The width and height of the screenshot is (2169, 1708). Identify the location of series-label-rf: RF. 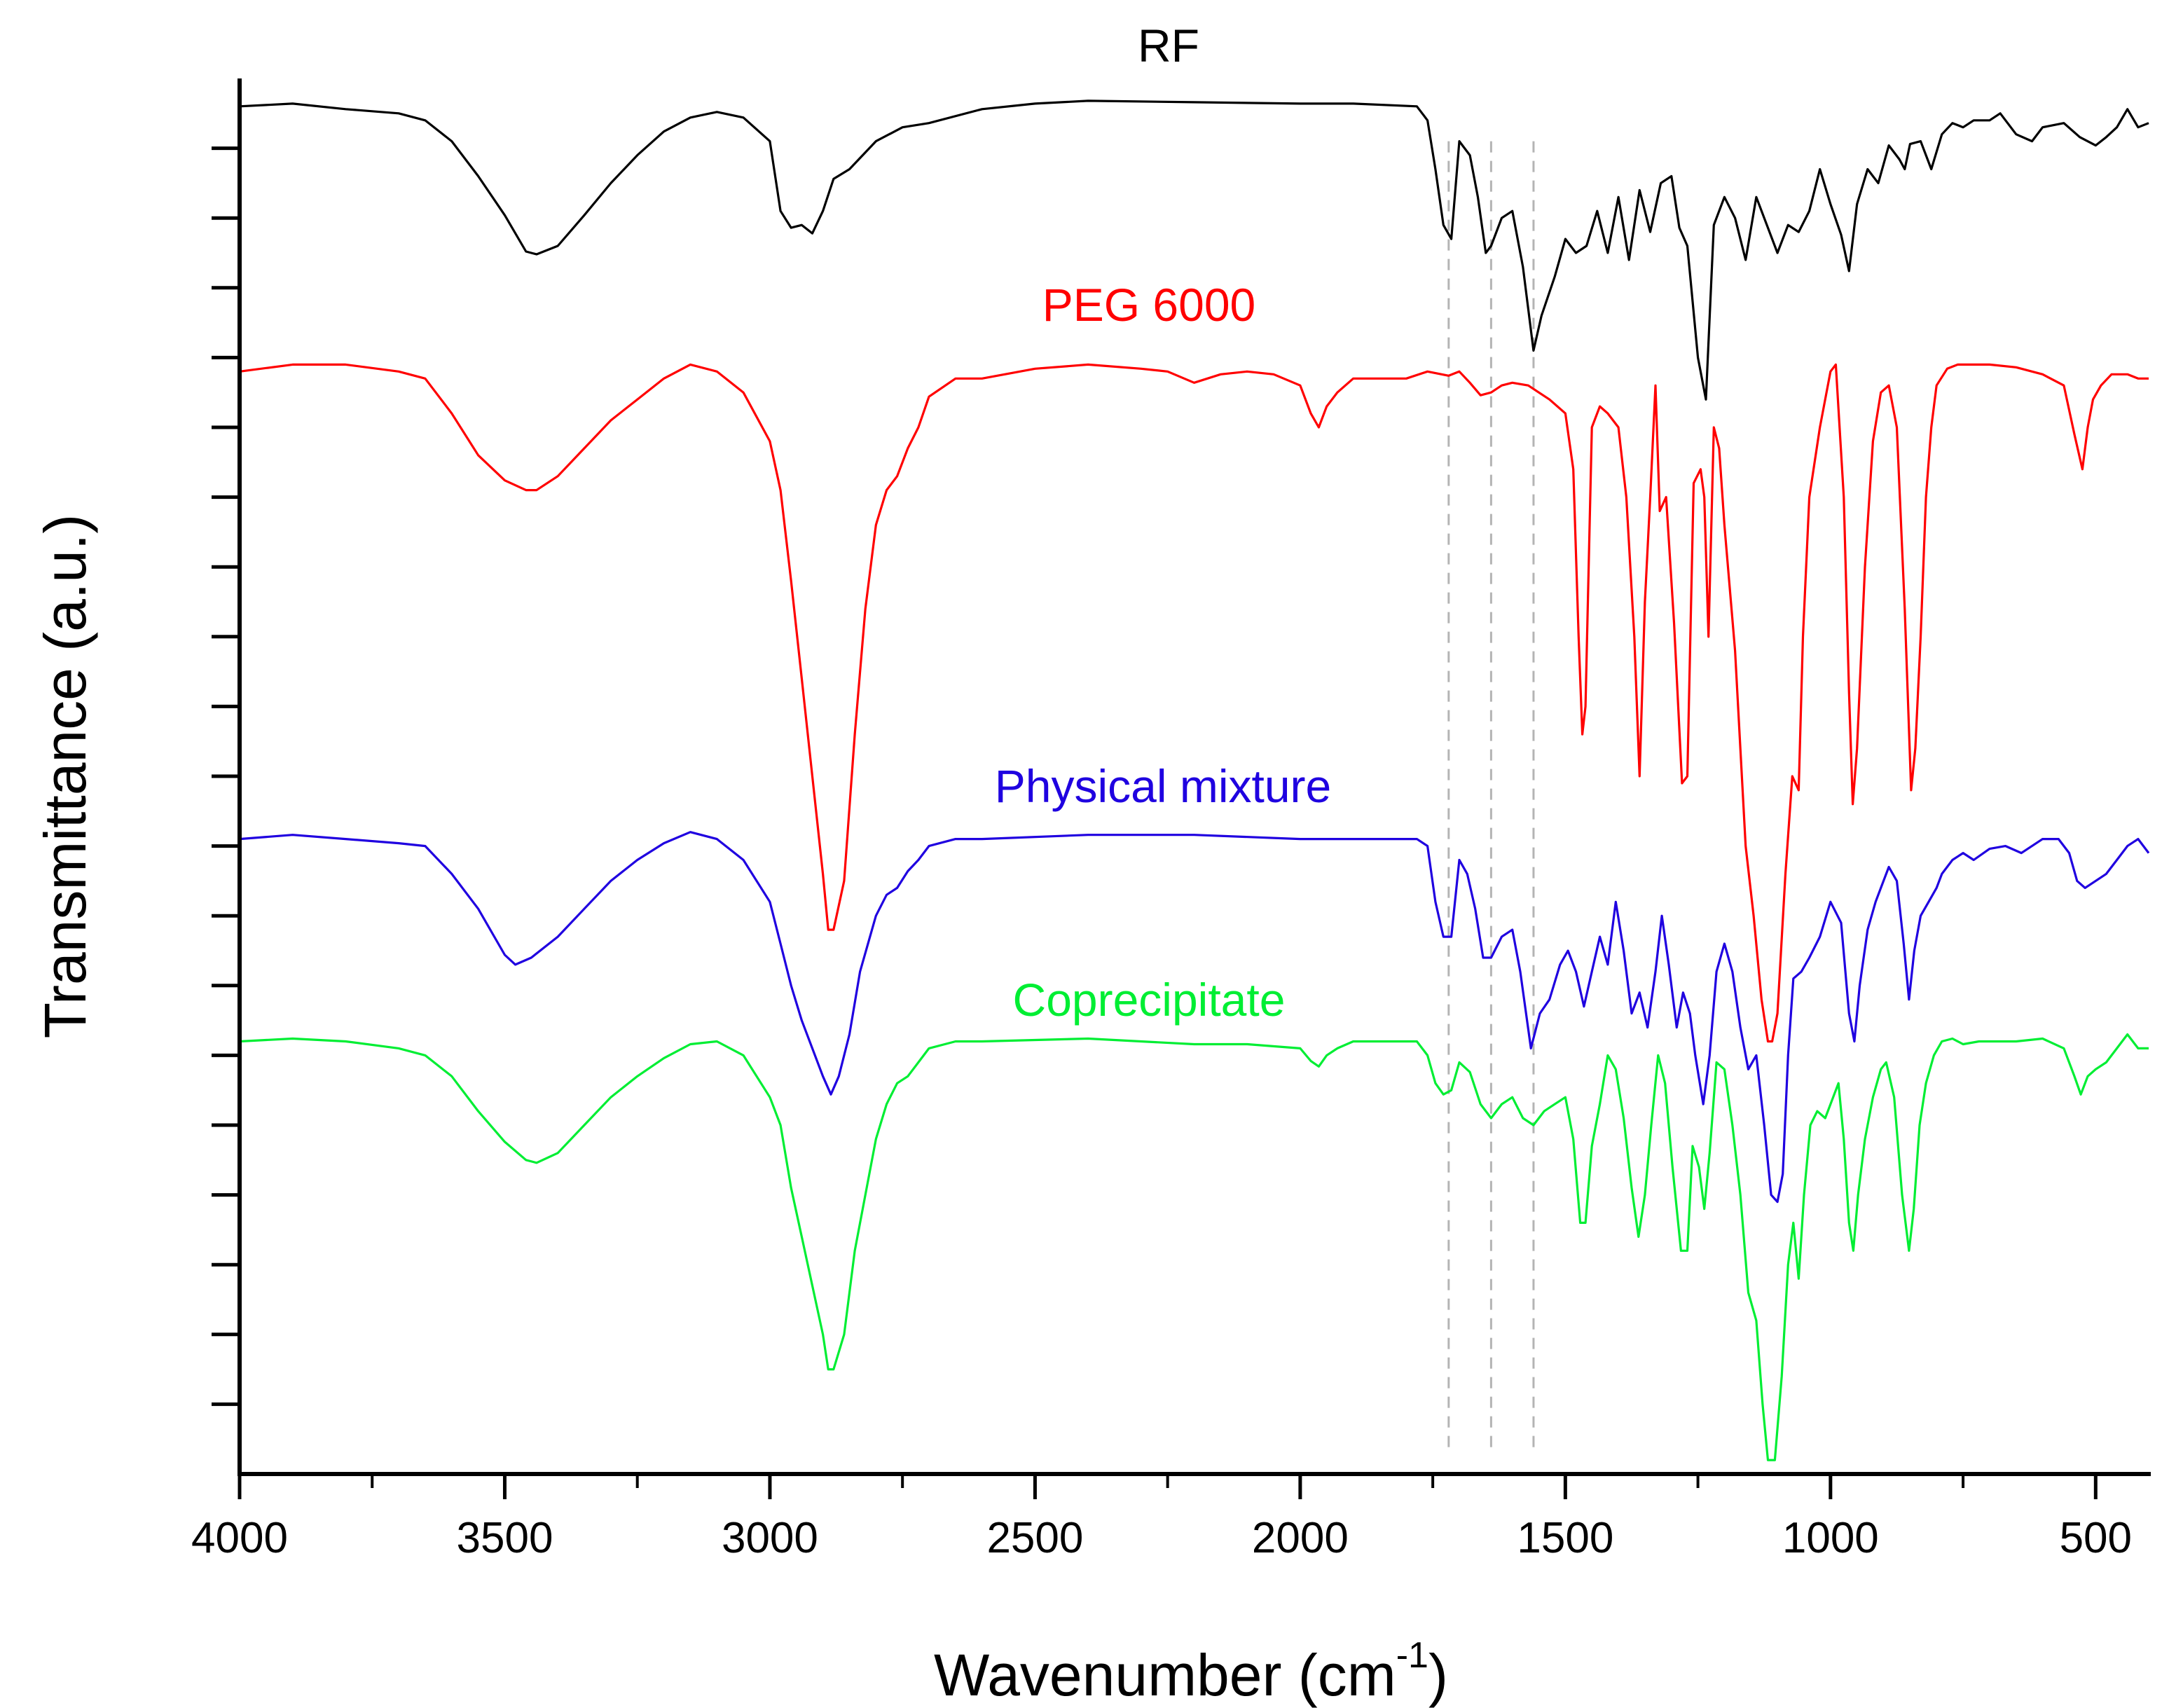
(1169, 45).